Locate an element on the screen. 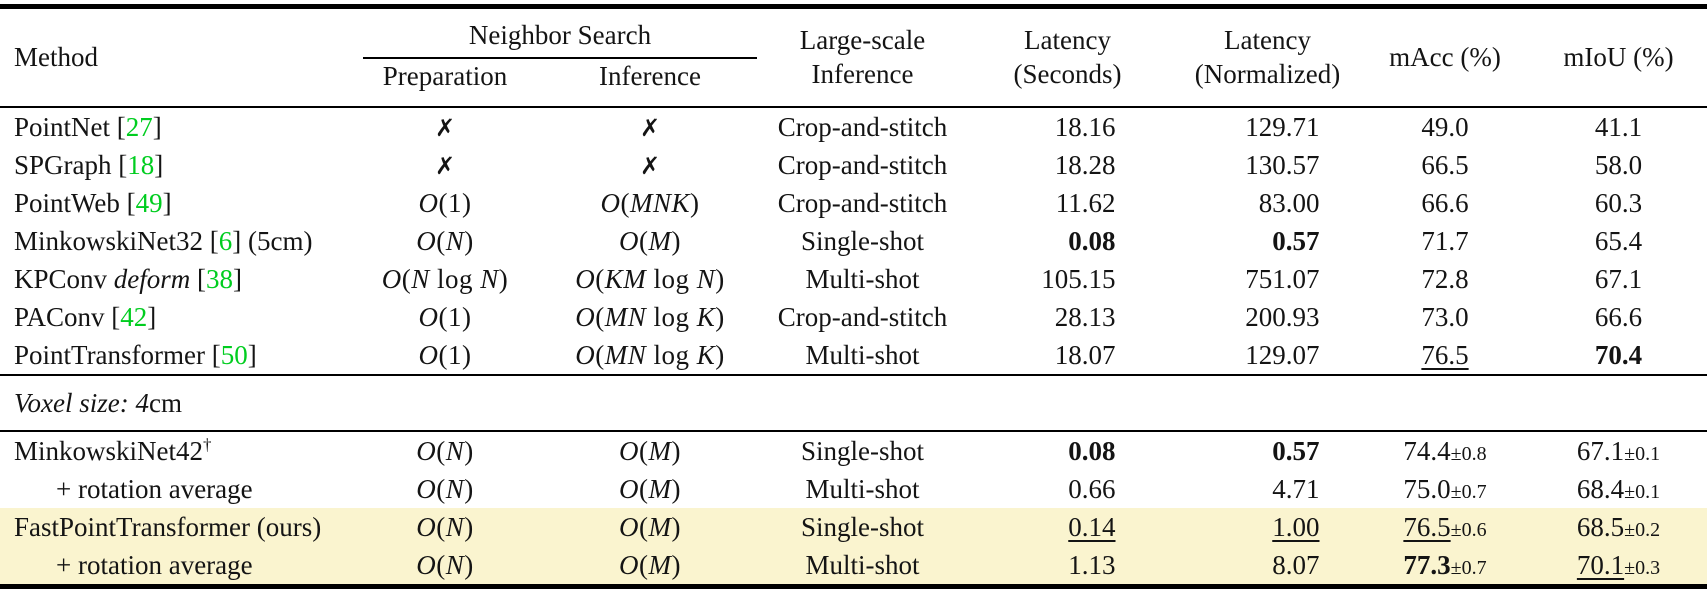 The height and width of the screenshot is (592, 1707). miou-cell: 67.1 is located at coordinates (1618, 278).